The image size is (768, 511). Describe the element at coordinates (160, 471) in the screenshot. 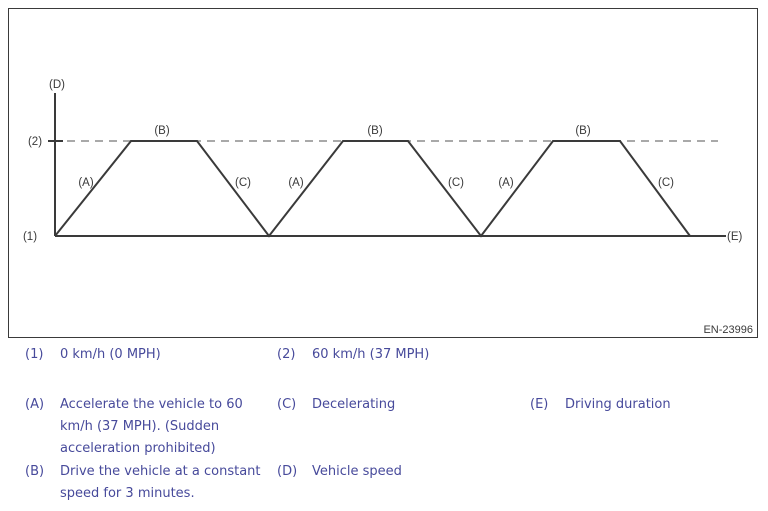

I see `legend-line: Drive the vehicle at a constant` at that location.